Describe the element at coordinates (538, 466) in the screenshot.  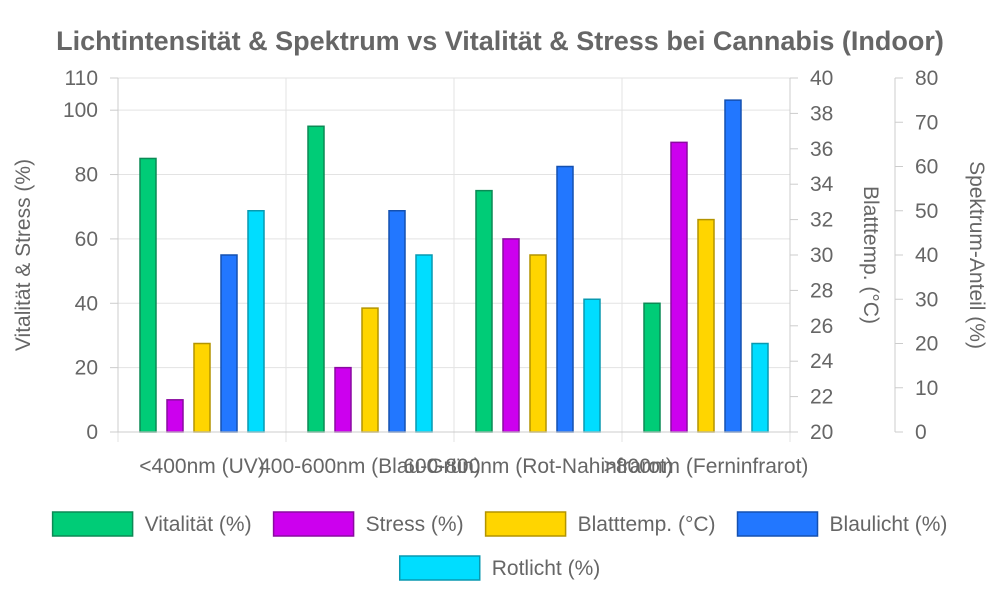
I see `category-label: 600-800nm (Rot-Nahinfrarot)` at that location.